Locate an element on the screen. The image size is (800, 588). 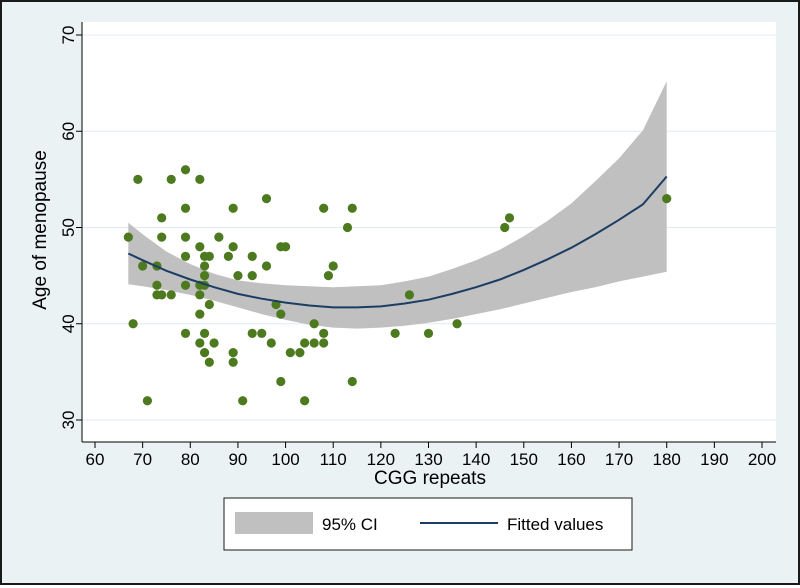
legend-ci-swatch is located at coordinates (274, 523).